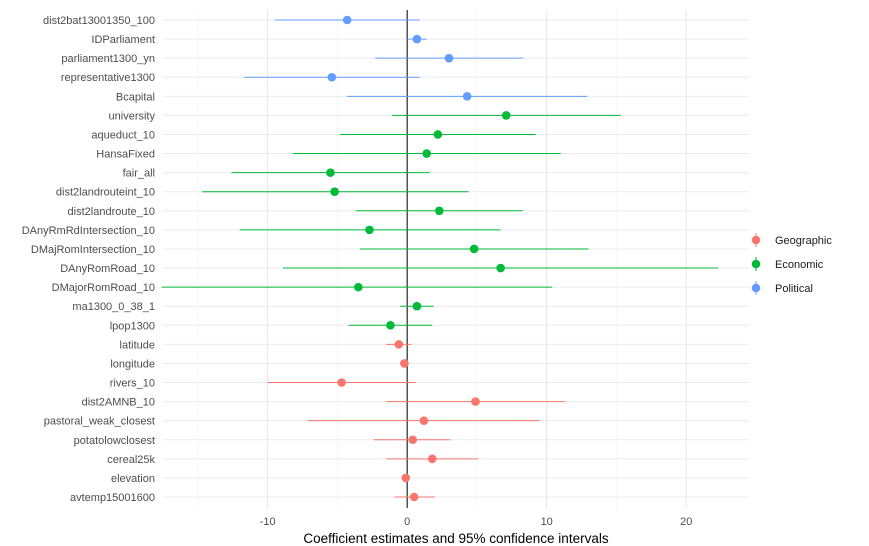 This screenshot has height=546, width=869. What do you see at coordinates (132, 364) in the screenshot?
I see `y-tick-label: longitude` at bounding box center [132, 364].